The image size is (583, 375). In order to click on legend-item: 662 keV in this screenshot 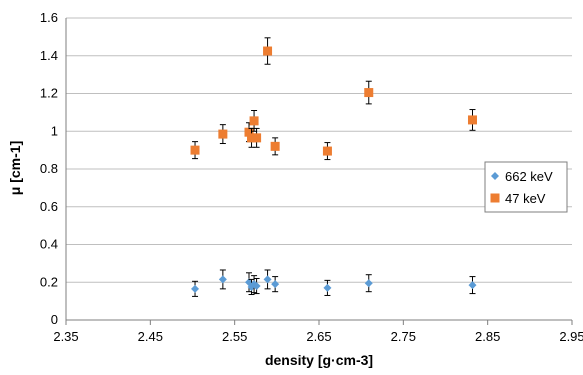, I will do `click(522, 176)`.